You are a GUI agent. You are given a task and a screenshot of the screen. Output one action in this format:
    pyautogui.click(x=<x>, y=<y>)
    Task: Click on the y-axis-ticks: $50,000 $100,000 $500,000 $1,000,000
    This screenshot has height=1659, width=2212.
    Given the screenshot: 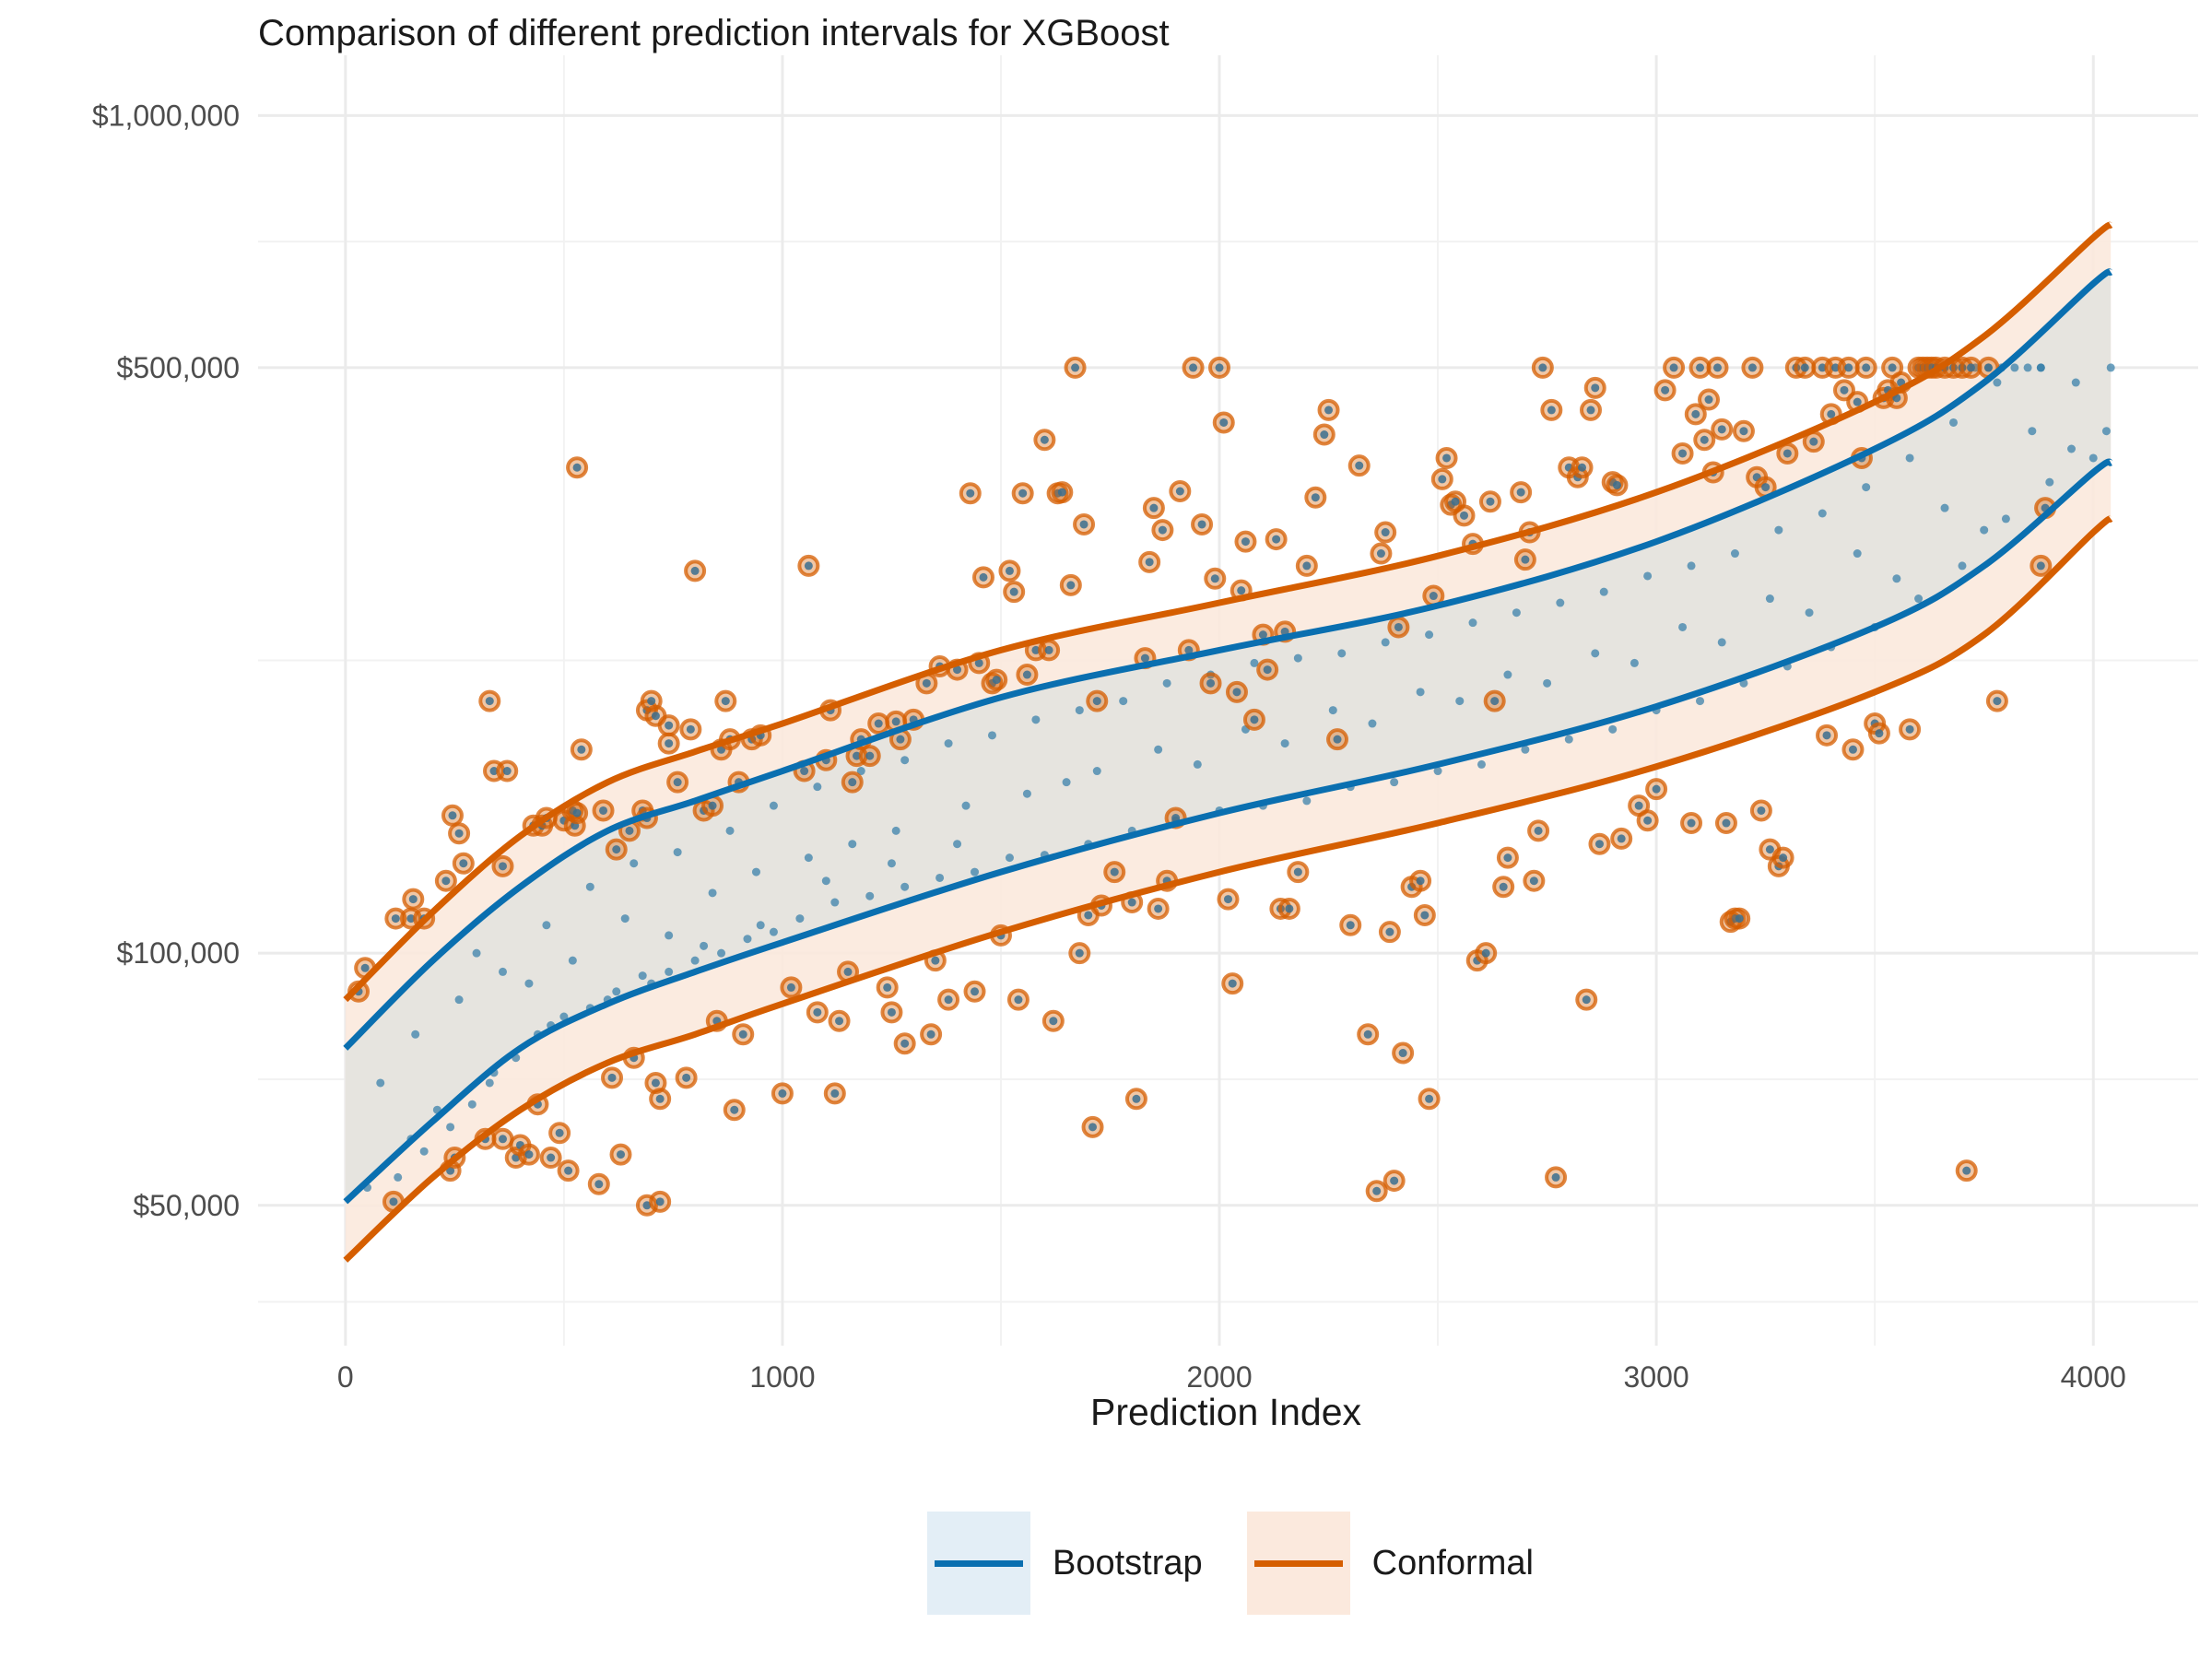 What is the action you would take?
    pyautogui.click(x=166, y=660)
    